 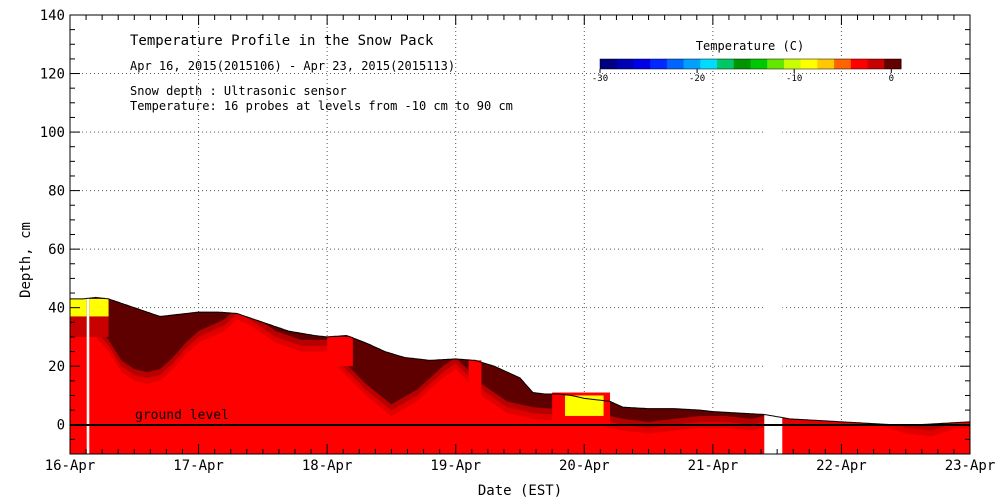 What do you see at coordinates (56, 192) in the screenshot?
I see `y-tick-label: 80` at bounding box center [56, 192].